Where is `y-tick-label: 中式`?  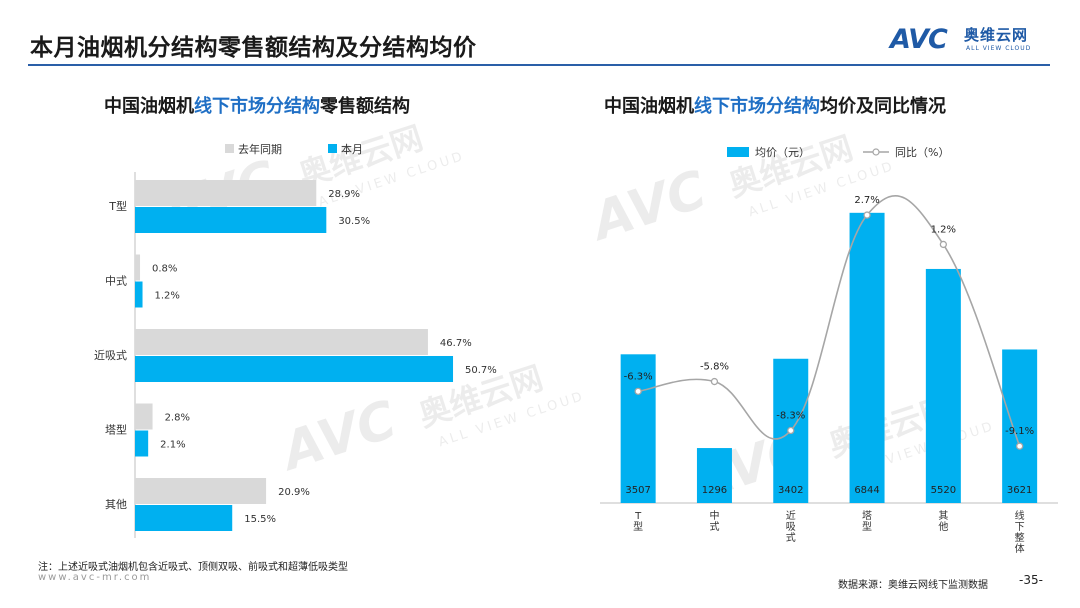
y-tick-label: 中式 is located at coordinates (116, 281).